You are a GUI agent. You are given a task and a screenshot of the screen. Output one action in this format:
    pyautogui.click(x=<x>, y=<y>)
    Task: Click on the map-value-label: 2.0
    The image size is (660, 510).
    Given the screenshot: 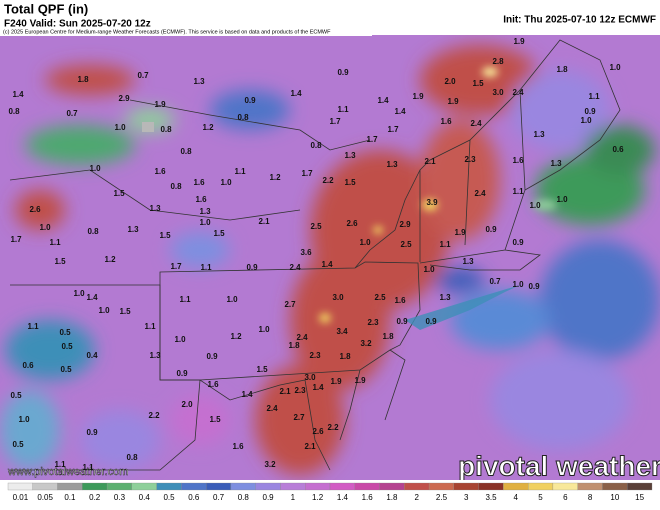 What is the action you would take?
    pyautogui.click(x=187, y=404)
    